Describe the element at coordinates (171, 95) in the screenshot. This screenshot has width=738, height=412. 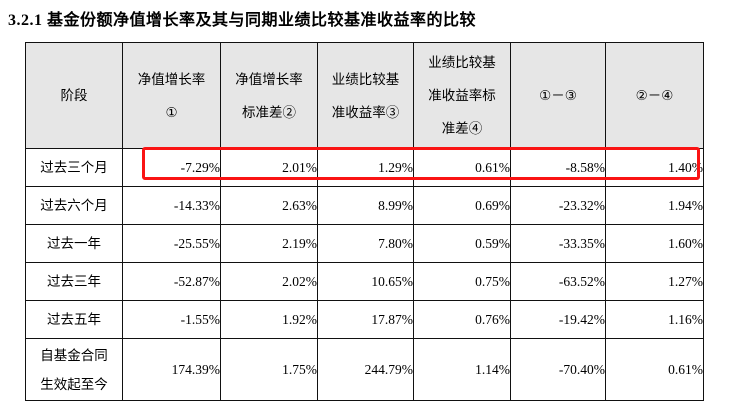
I see `header-nav-growth: 净值增长率 ①` at that location.